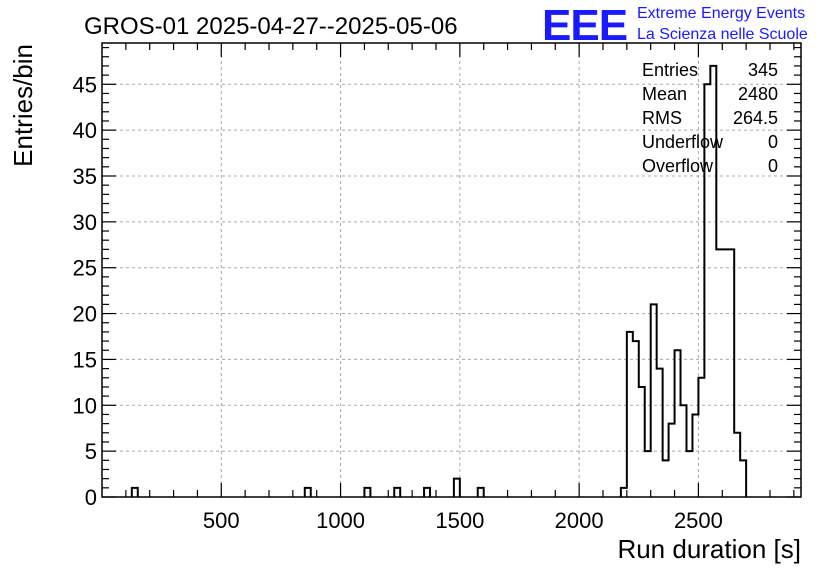  What do you see at coordinates (722, 34) in the screenshot?
I see `logo-line-2: La Scienza nelle Scuole` at bounding box center [722, 34].